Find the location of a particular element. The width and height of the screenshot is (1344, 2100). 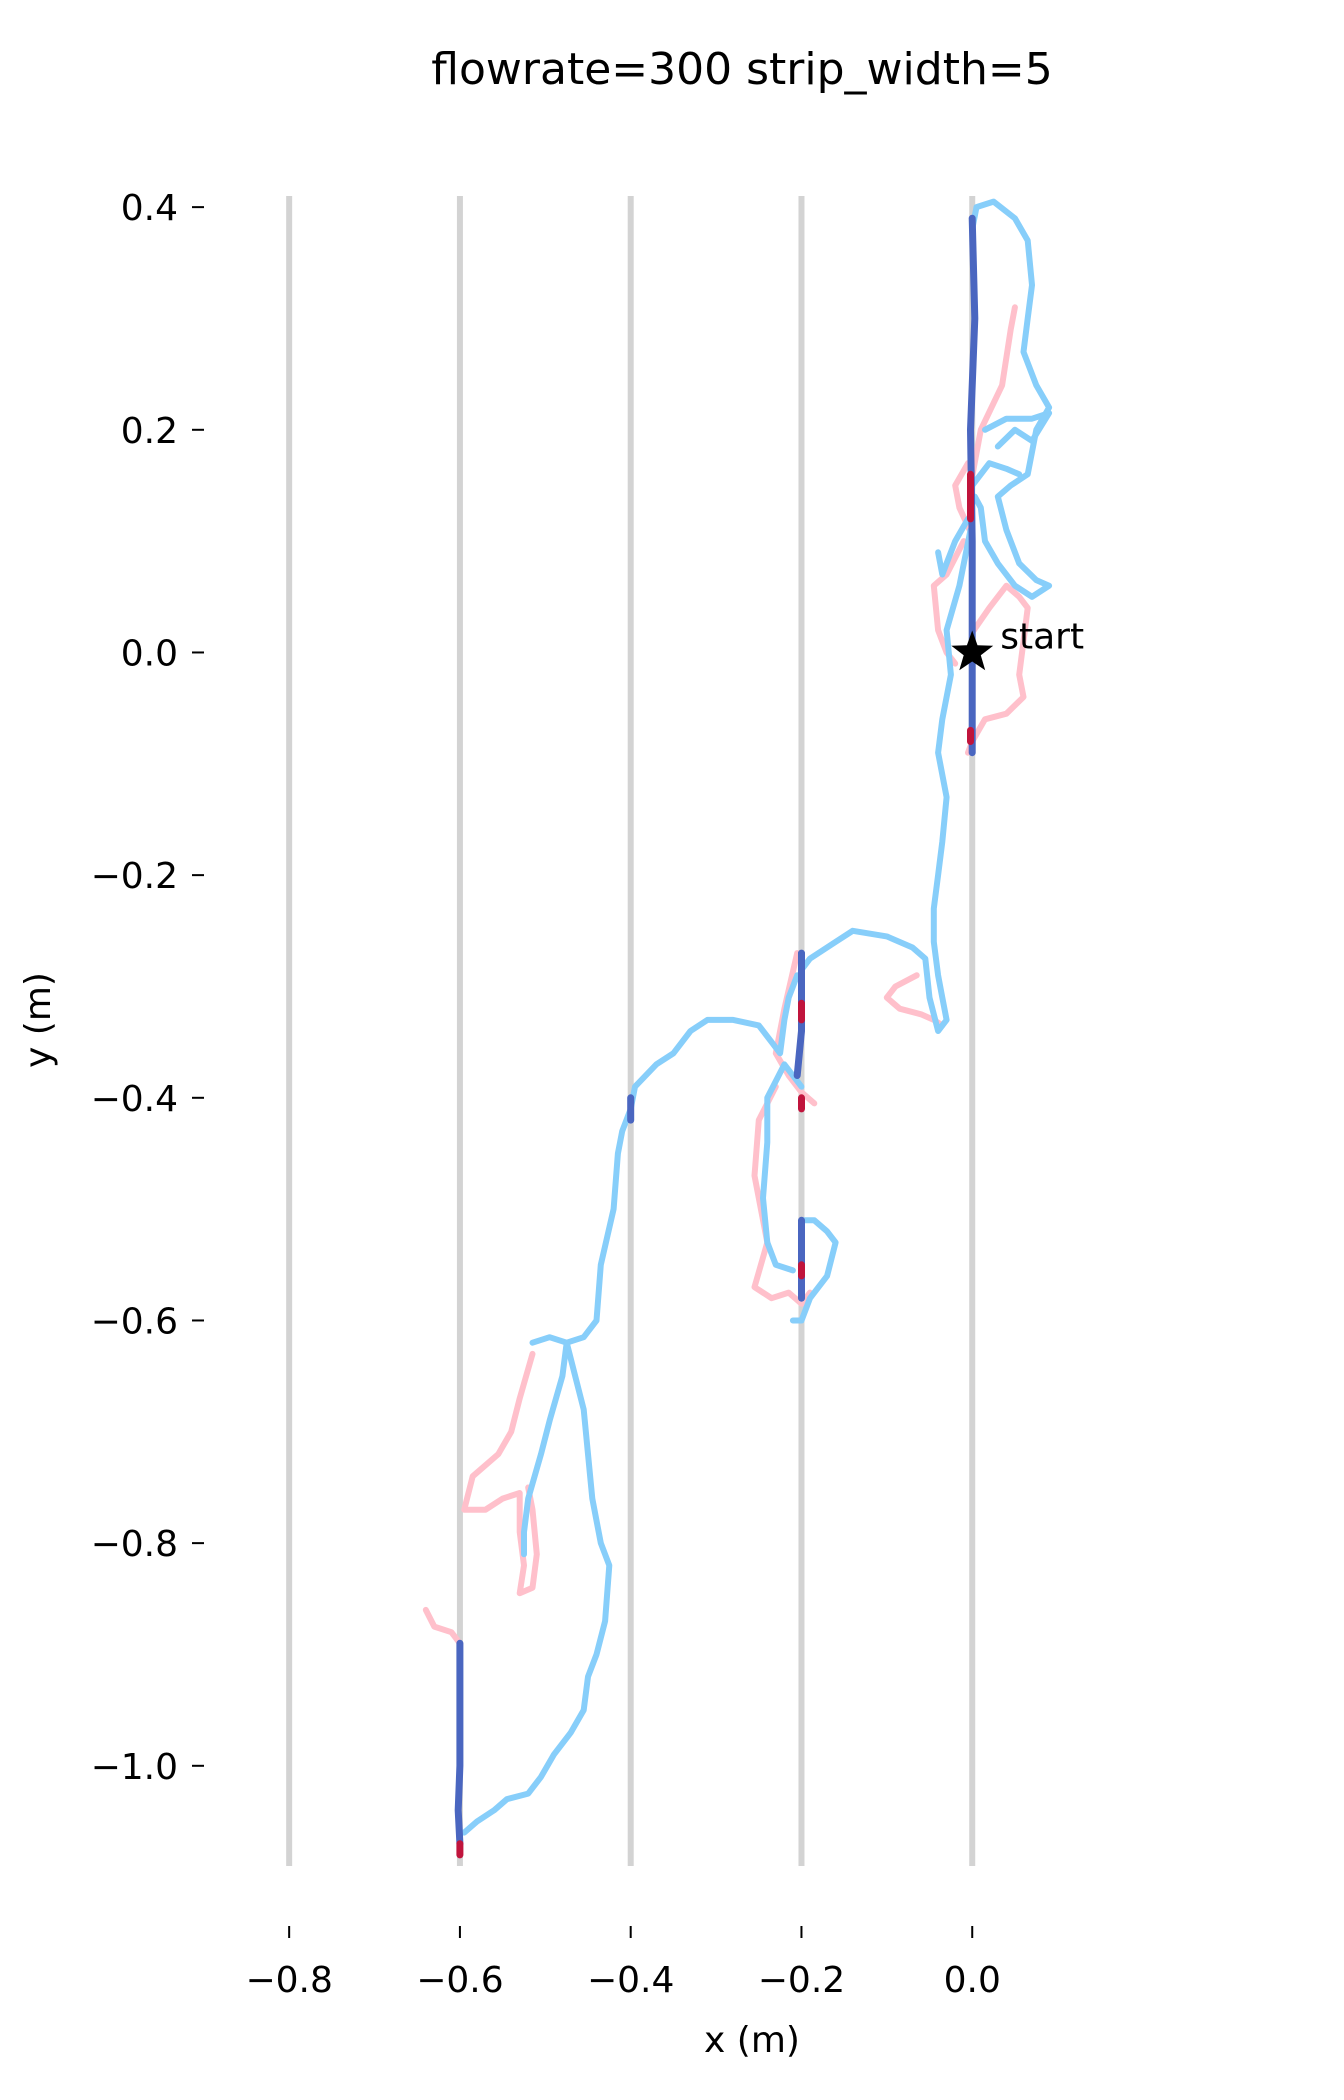

y-tick-label: −0.2 is located at coordinates (134, 876).